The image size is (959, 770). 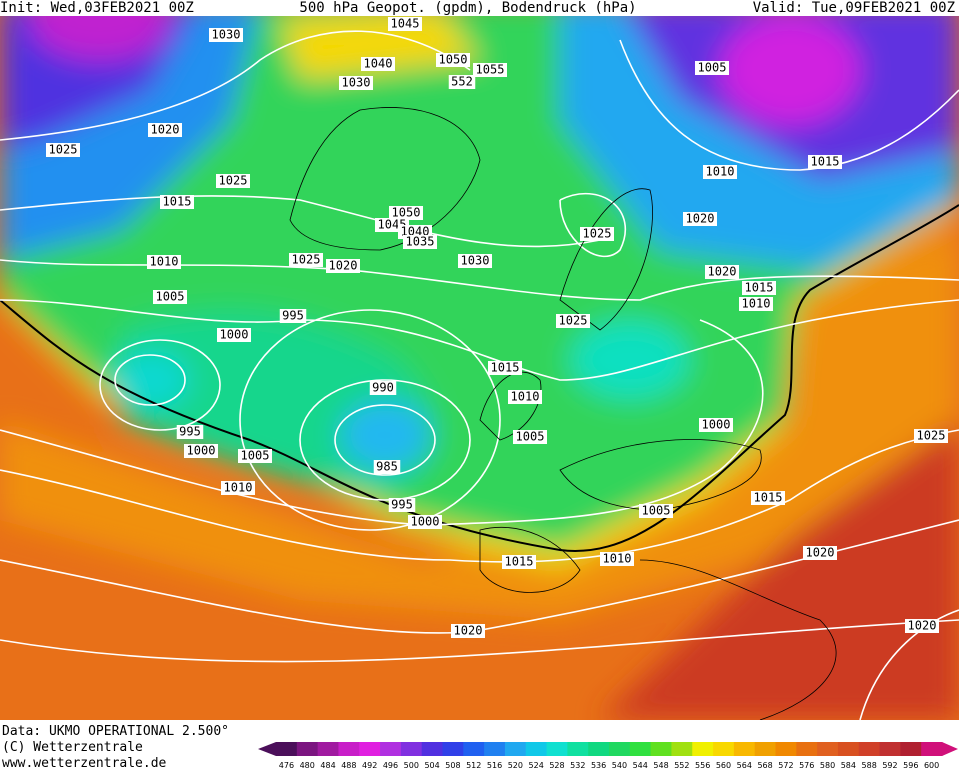 What do you see at coordinates (931, 765) in the screenshot?
I see `scale-label: 600` at bounding box center [931, 765].